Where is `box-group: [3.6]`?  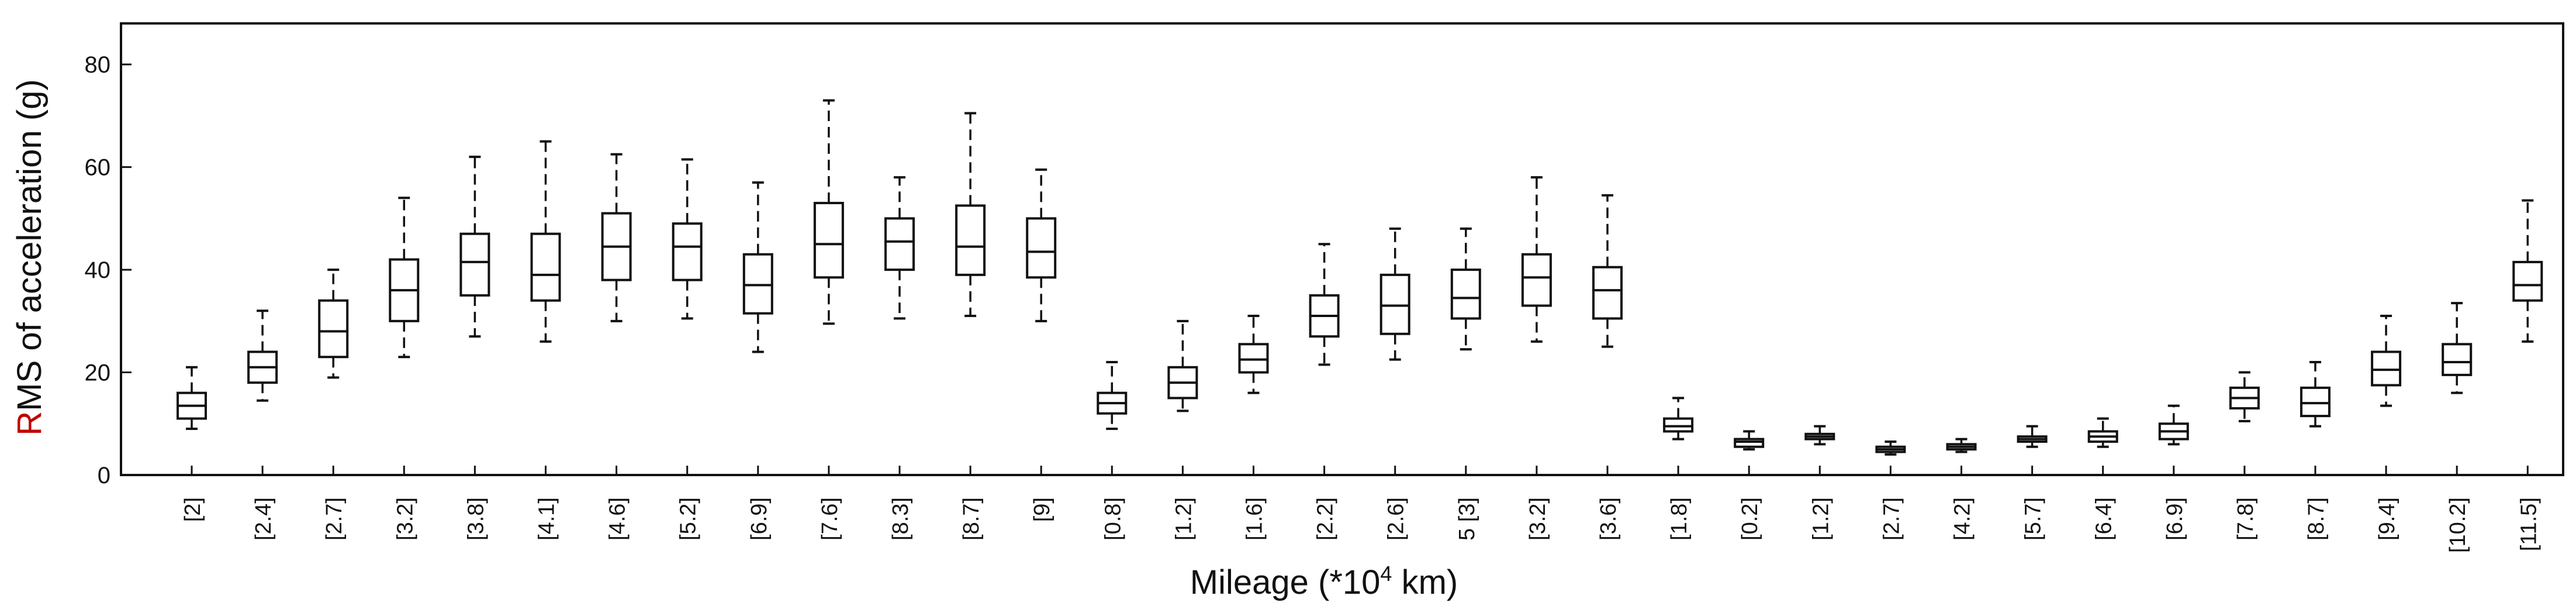
box-group: [3.6] is located at coordinates (1607, 367).